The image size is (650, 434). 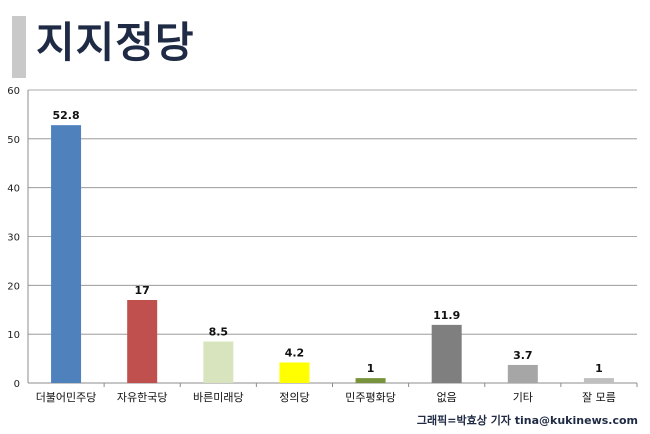 I want to click on data-label: 3.7, so click(x=523, y=355).